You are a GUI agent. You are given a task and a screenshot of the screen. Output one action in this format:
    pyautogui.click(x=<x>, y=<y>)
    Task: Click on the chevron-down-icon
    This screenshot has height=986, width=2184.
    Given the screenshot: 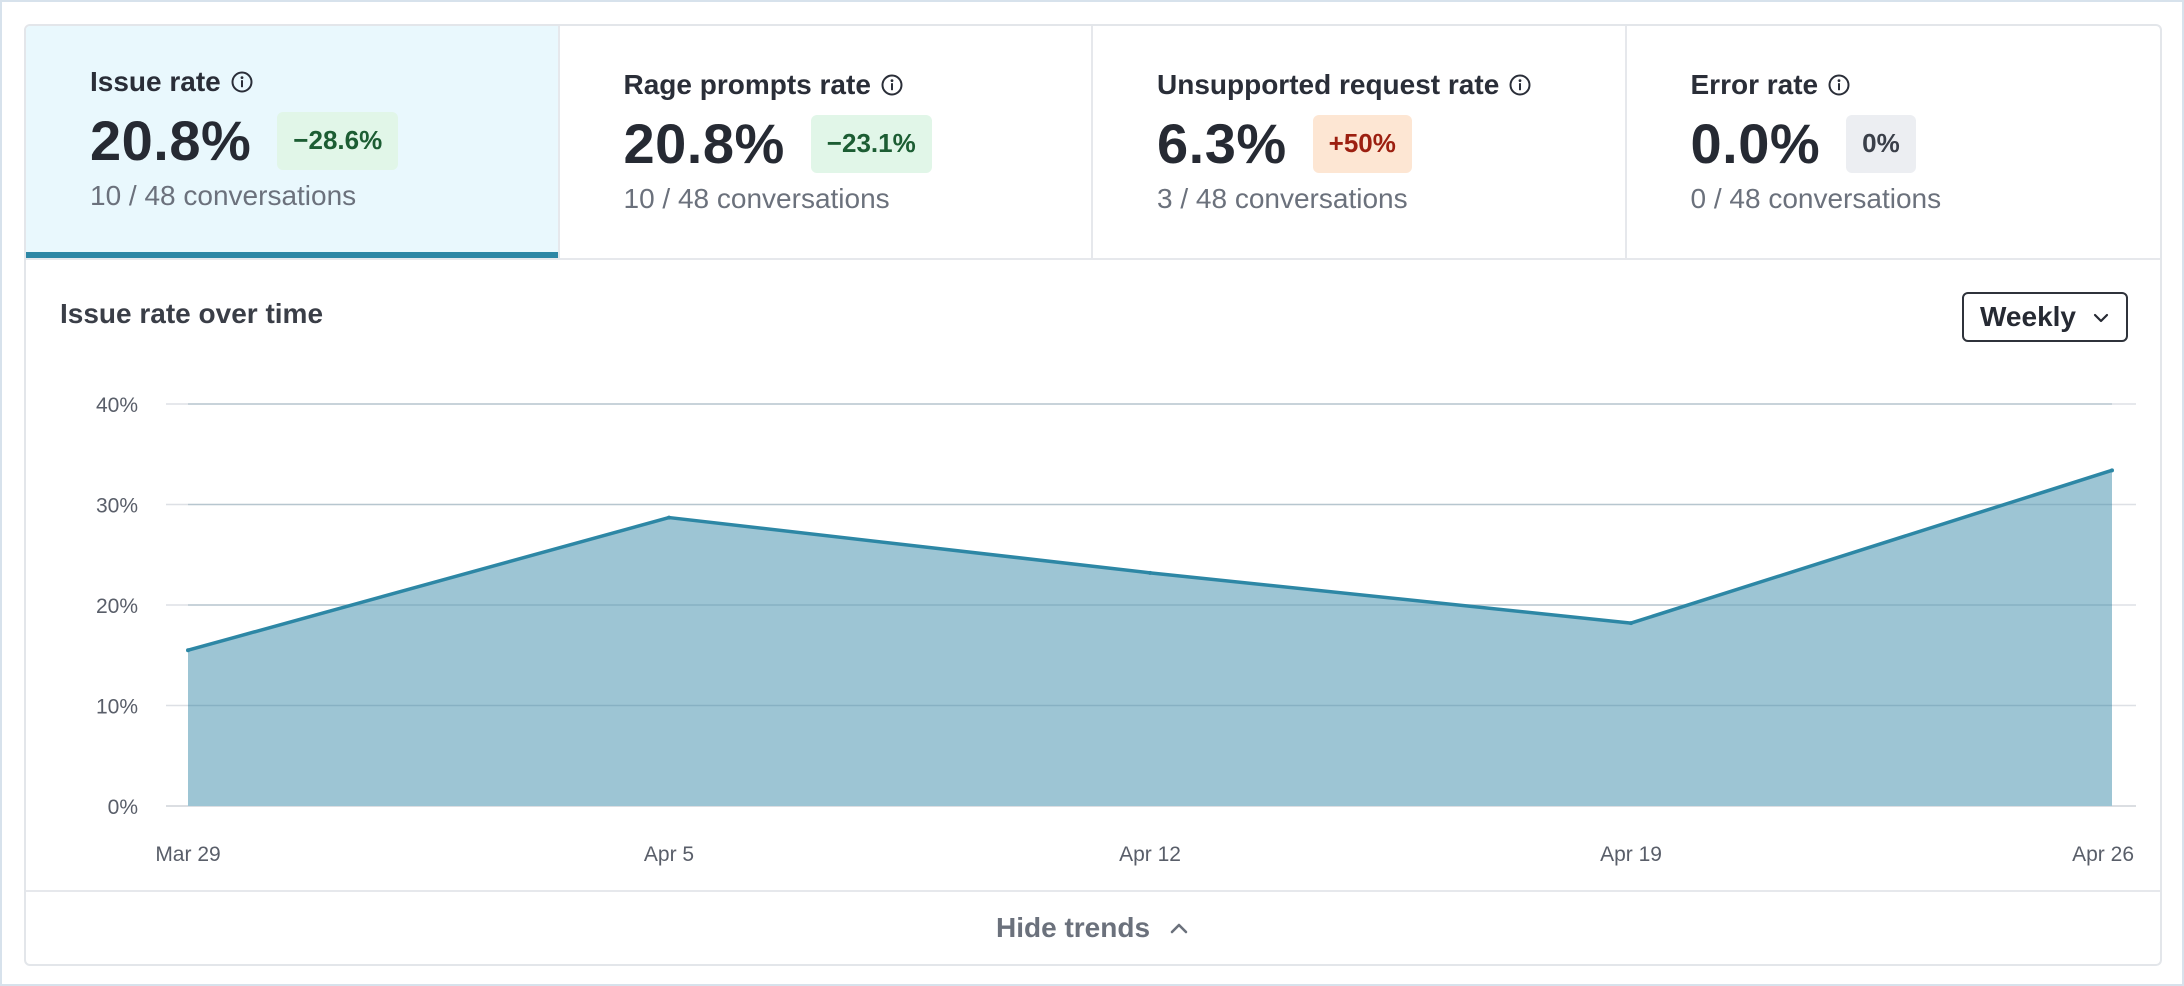 What is the action you would take?
    pyautogui.click(x=2101, y=318)
    